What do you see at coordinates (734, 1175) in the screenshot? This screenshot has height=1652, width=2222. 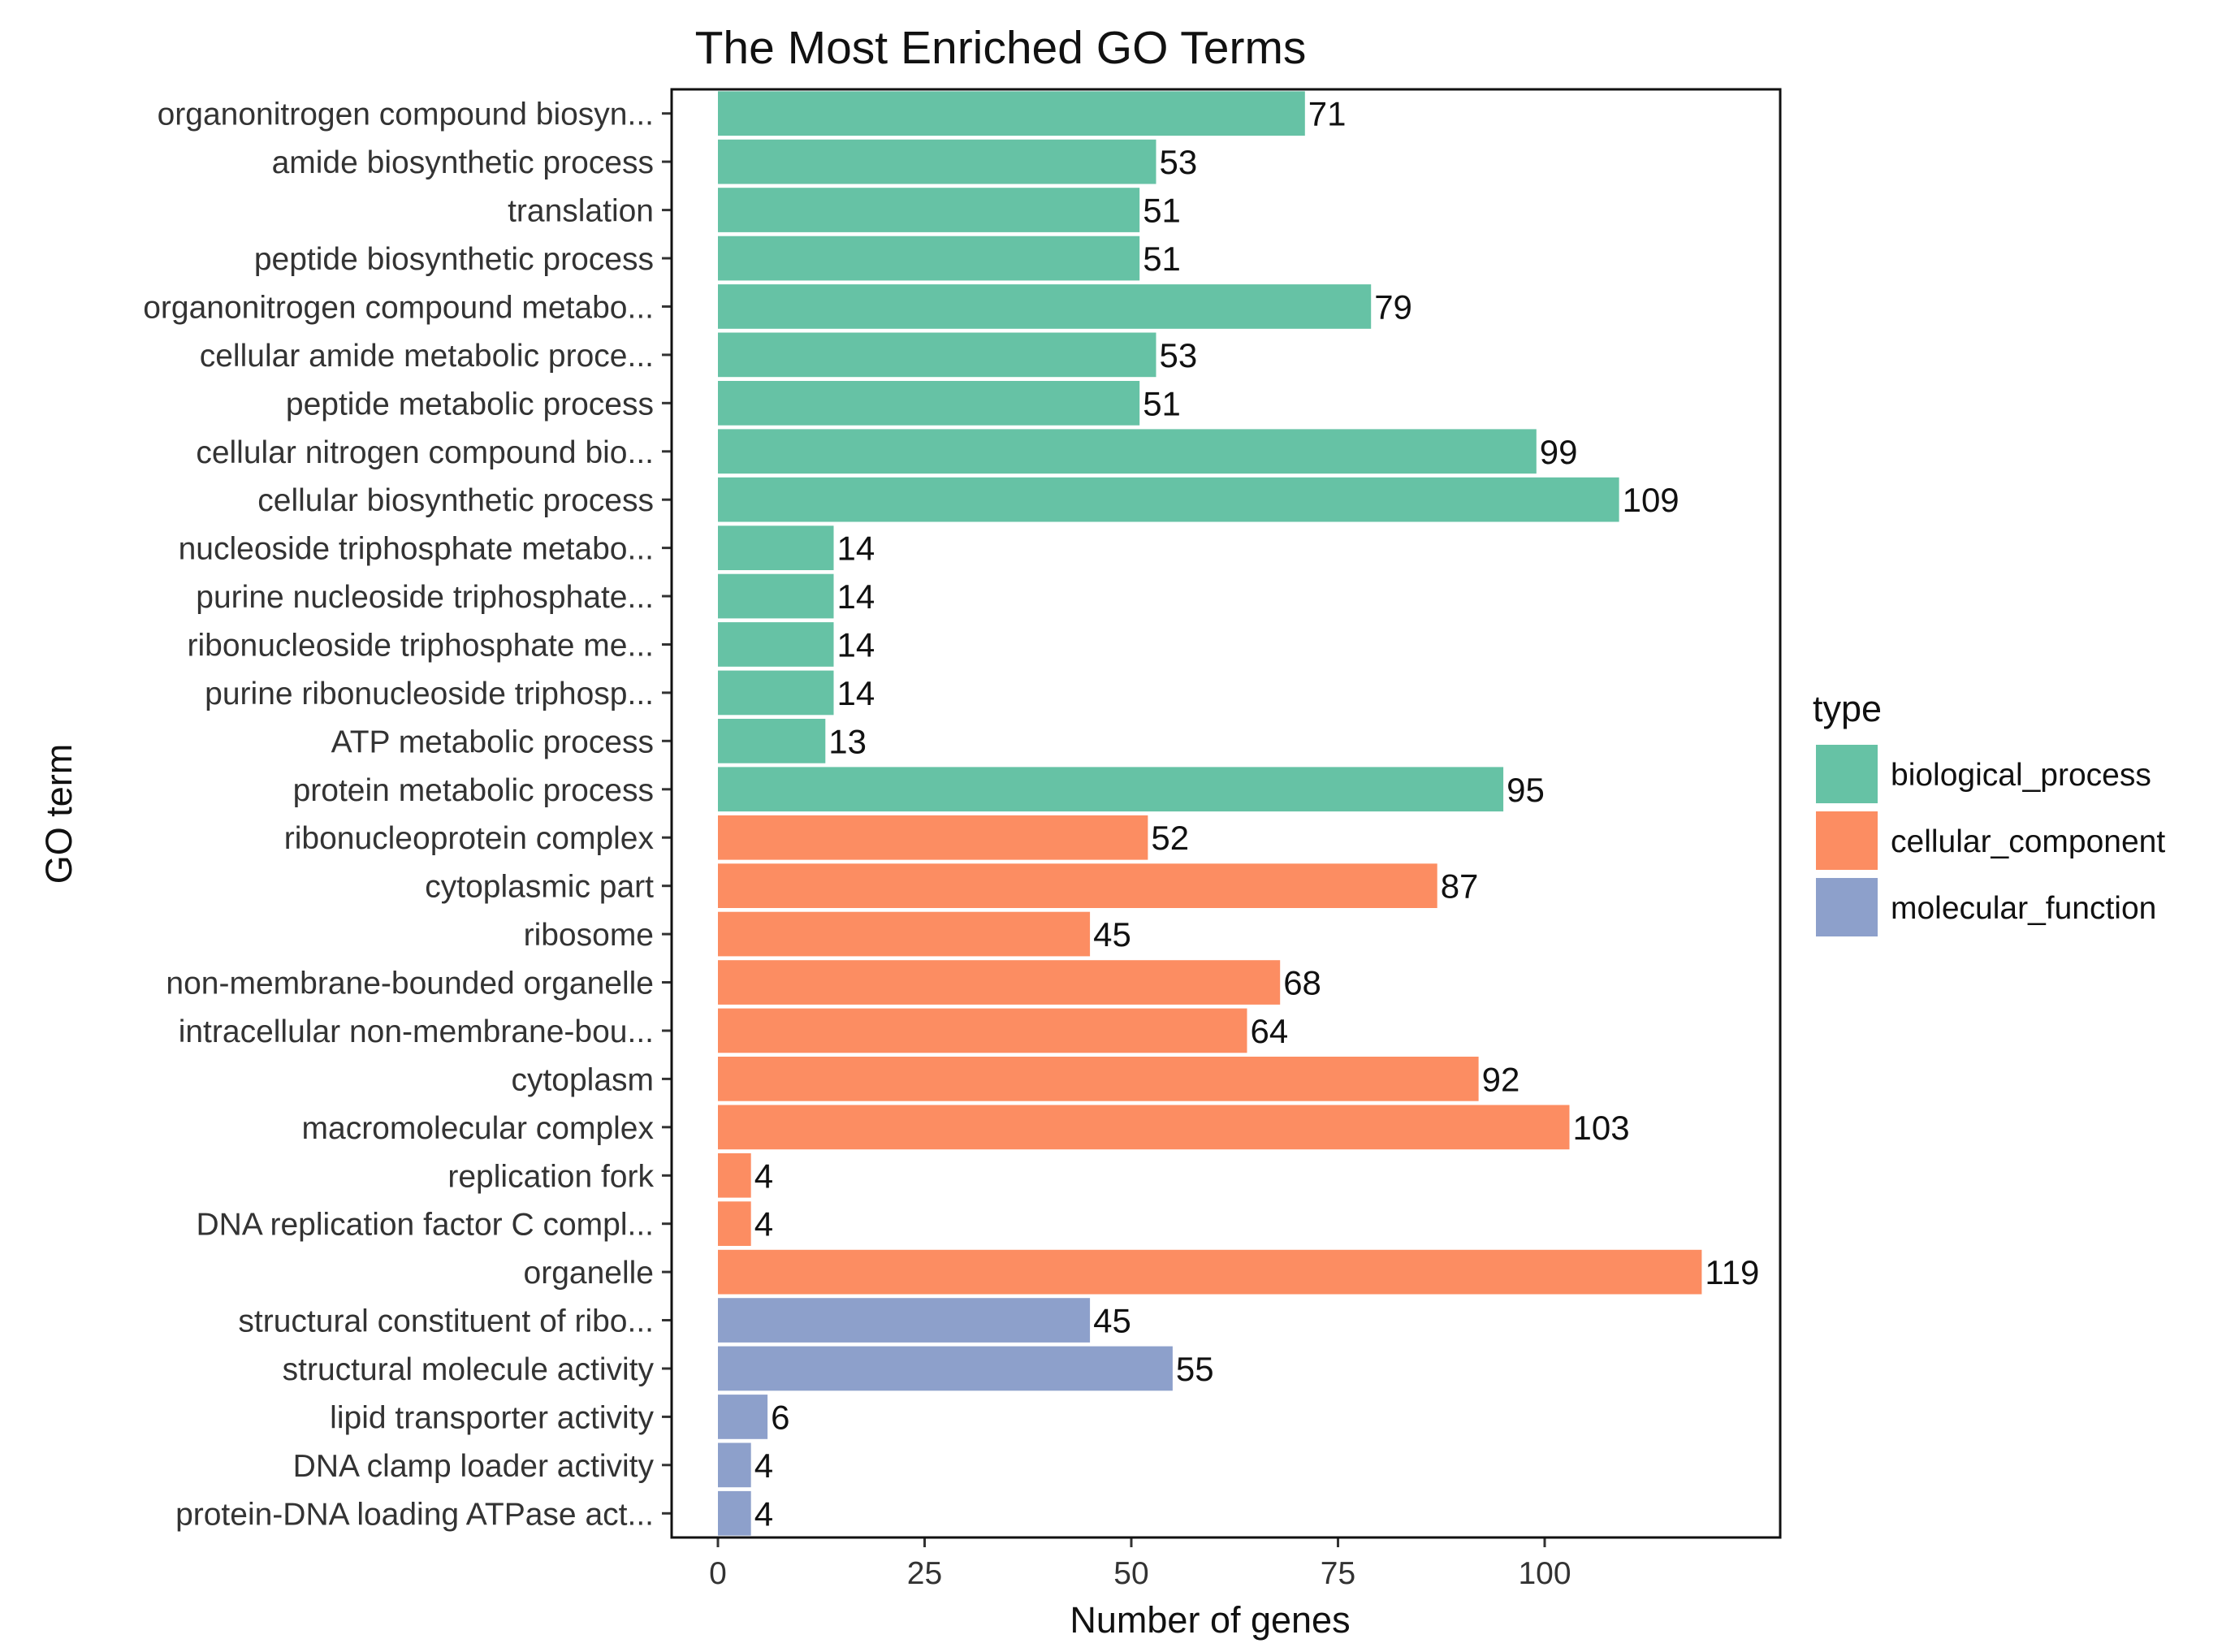 I see `bar-replication-fork` at bounding box center [734, 1175].